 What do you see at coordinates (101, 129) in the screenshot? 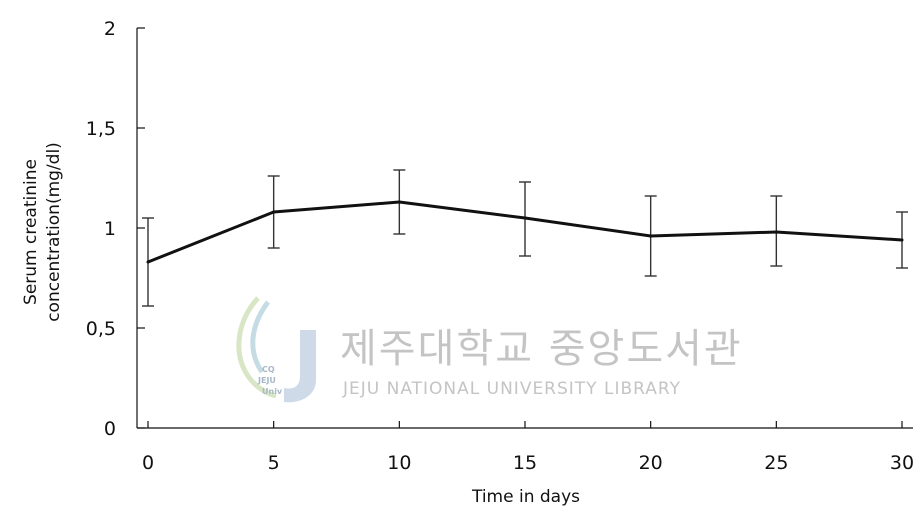
I see `y-tick-label: 1,5` at bounding box center [101, 129].